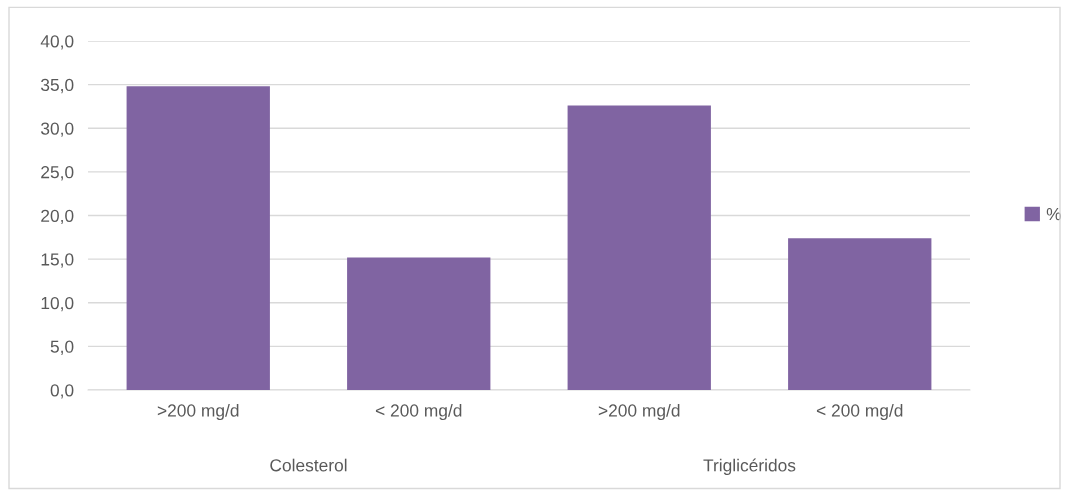 The width and height of the screenshot is (1069, 491). I want to click on text: Colesterol, so click(308, 465).